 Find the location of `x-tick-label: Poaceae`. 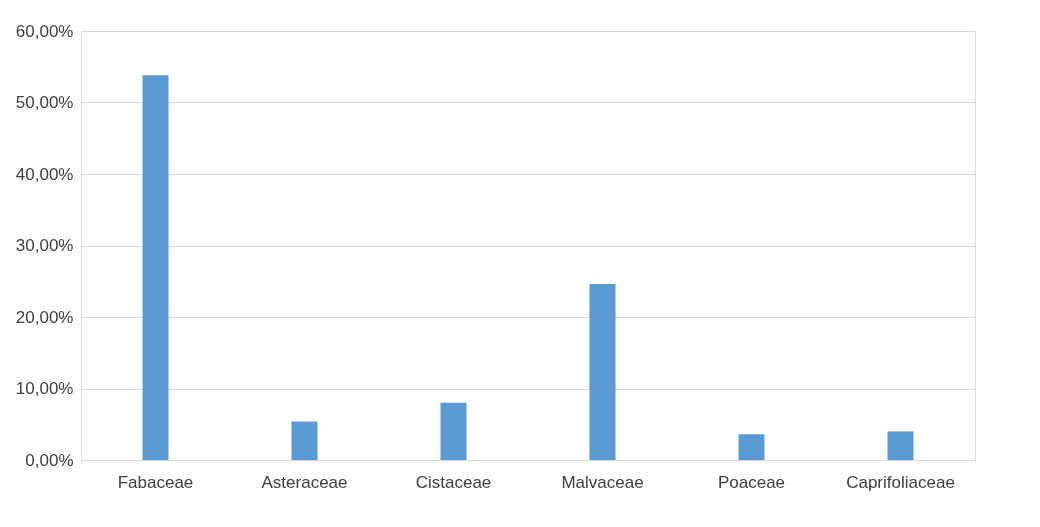

x-tick-label: Poaceae is located at coordinates (751, 482).